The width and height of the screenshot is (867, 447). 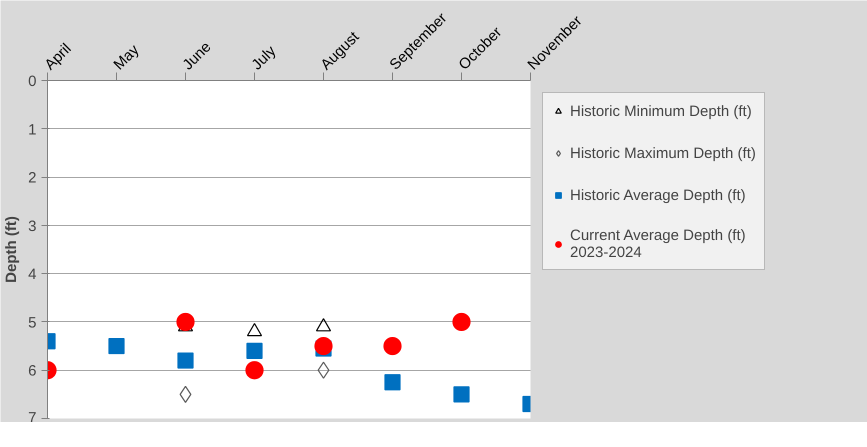 I want to click on x-tick-label: May, so click(x=126, y=57).